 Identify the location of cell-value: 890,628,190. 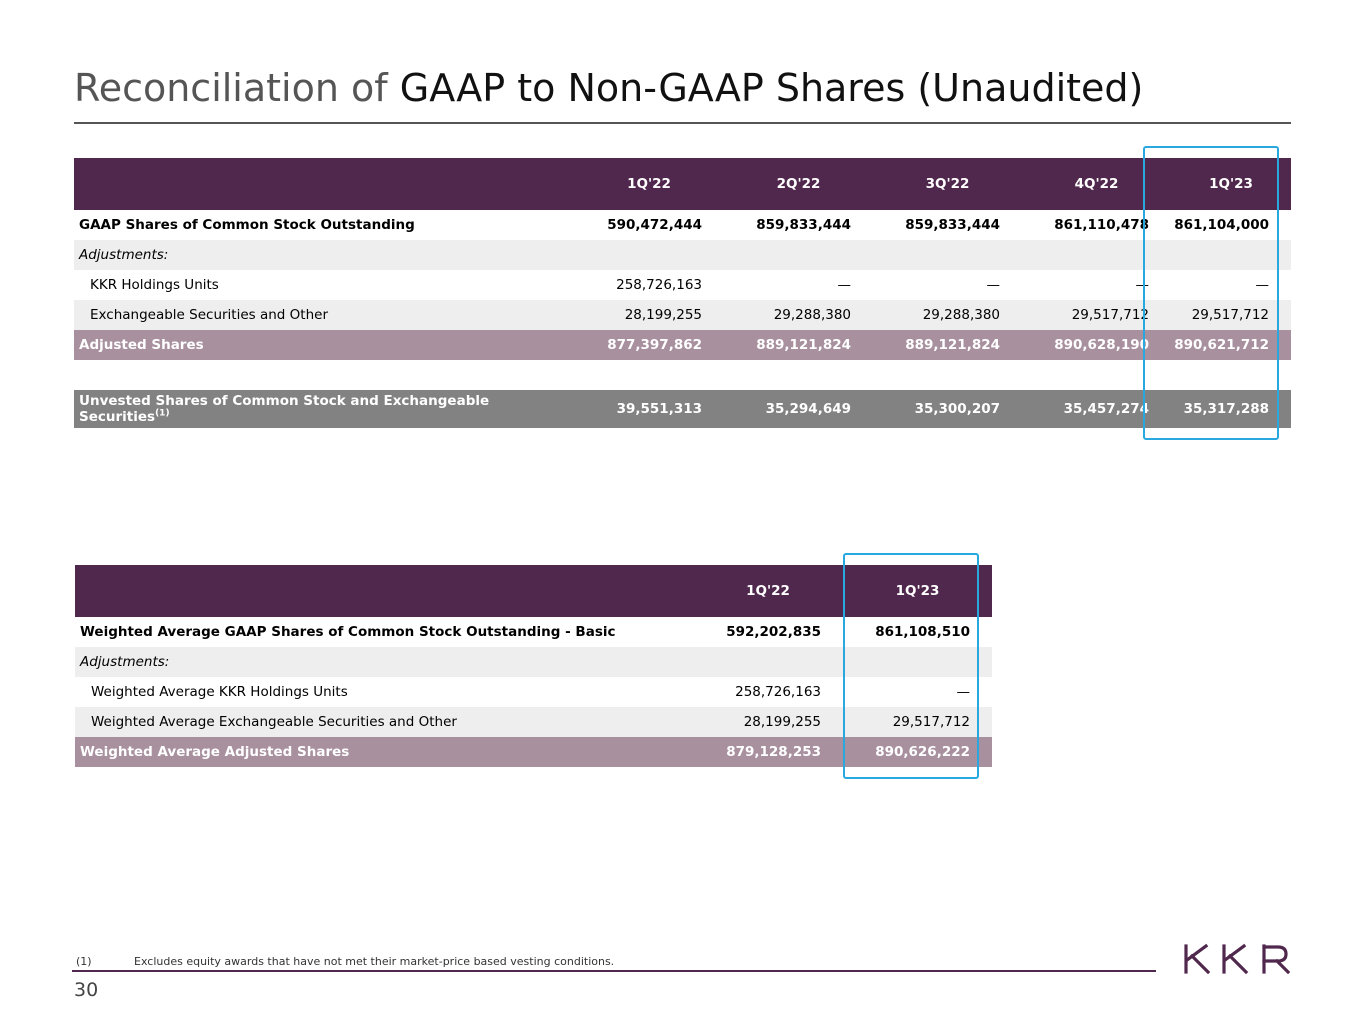
(1096, 345).